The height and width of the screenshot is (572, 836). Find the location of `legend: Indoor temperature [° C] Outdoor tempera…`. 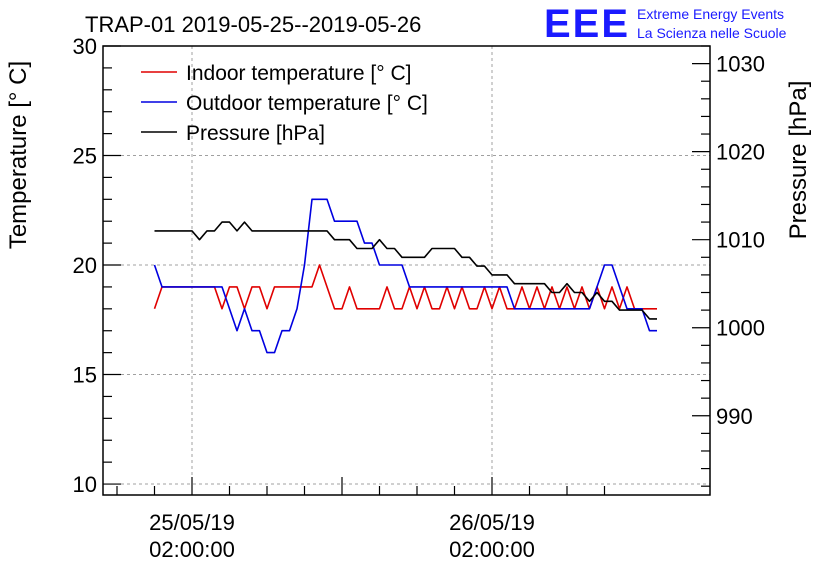

legend: Indoor temperature [° C] Outdoor tempera… is located at coordinates (284, 103).